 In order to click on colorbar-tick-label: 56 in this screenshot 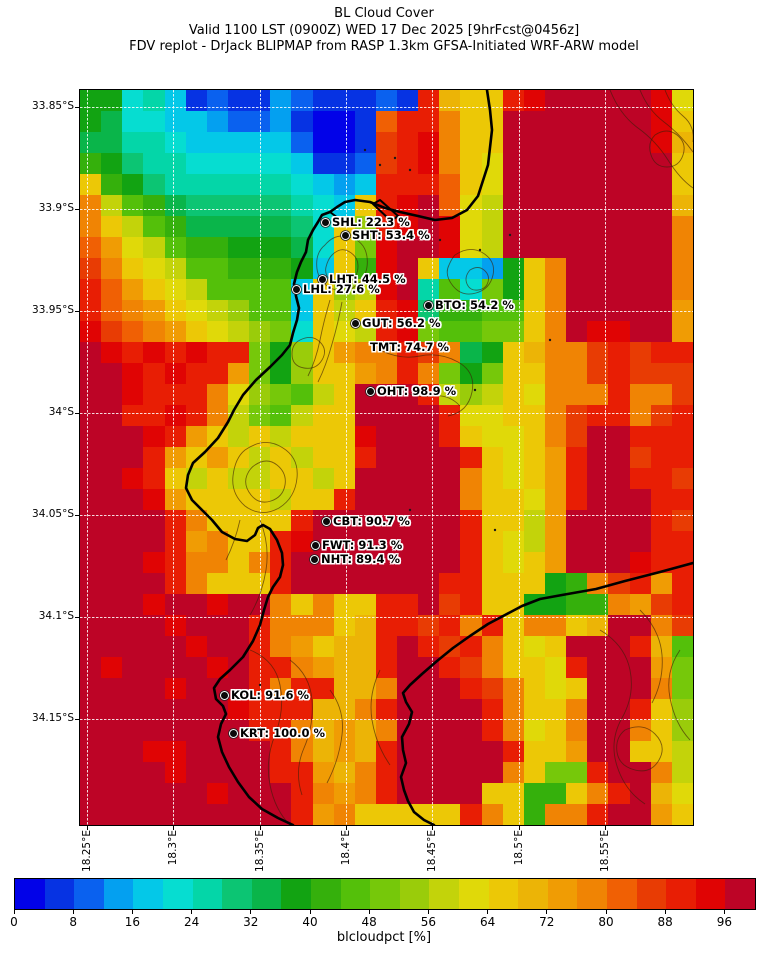, I will do `click(428, 922)`.